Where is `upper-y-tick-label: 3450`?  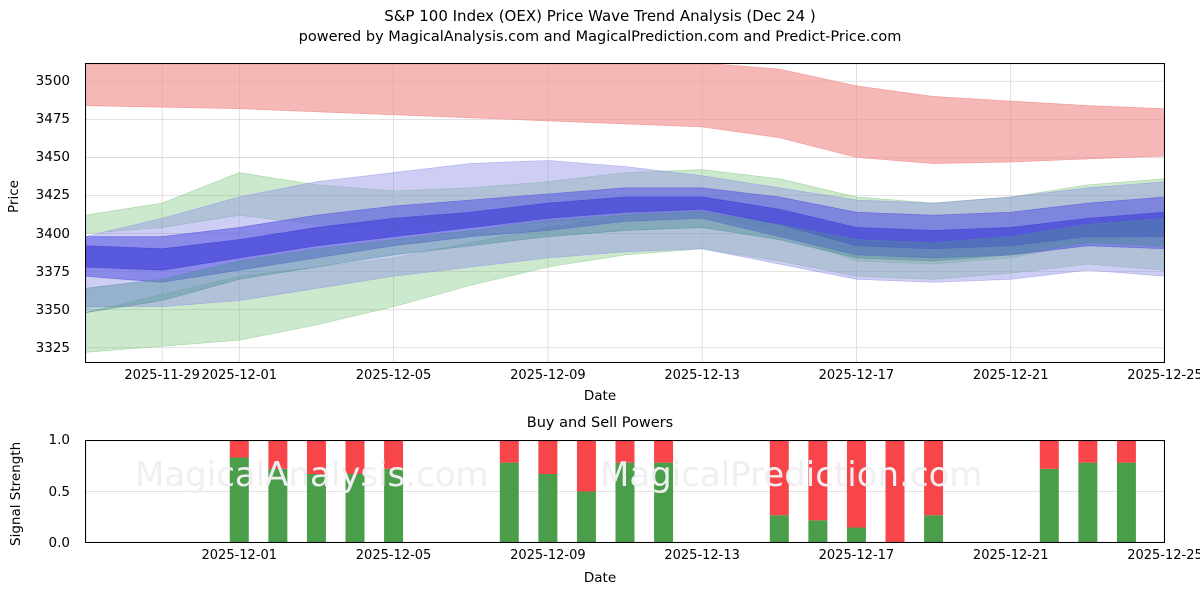
upper-y-tick-label: 3450 is located at coordinates (52, 157).